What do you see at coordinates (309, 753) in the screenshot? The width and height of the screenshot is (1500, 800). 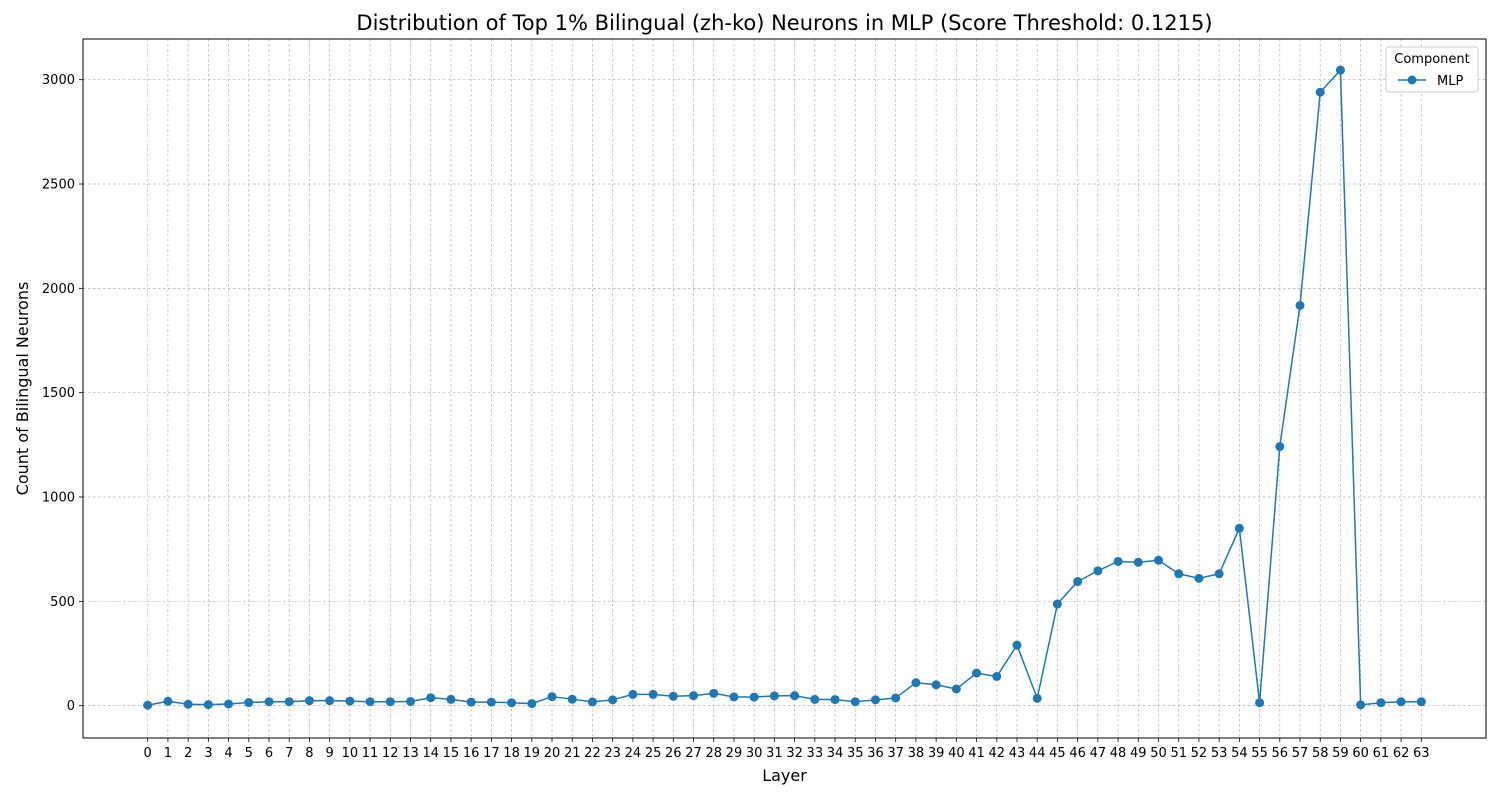 I see `x-tick-label: 8` at bounding box center [309, 753].